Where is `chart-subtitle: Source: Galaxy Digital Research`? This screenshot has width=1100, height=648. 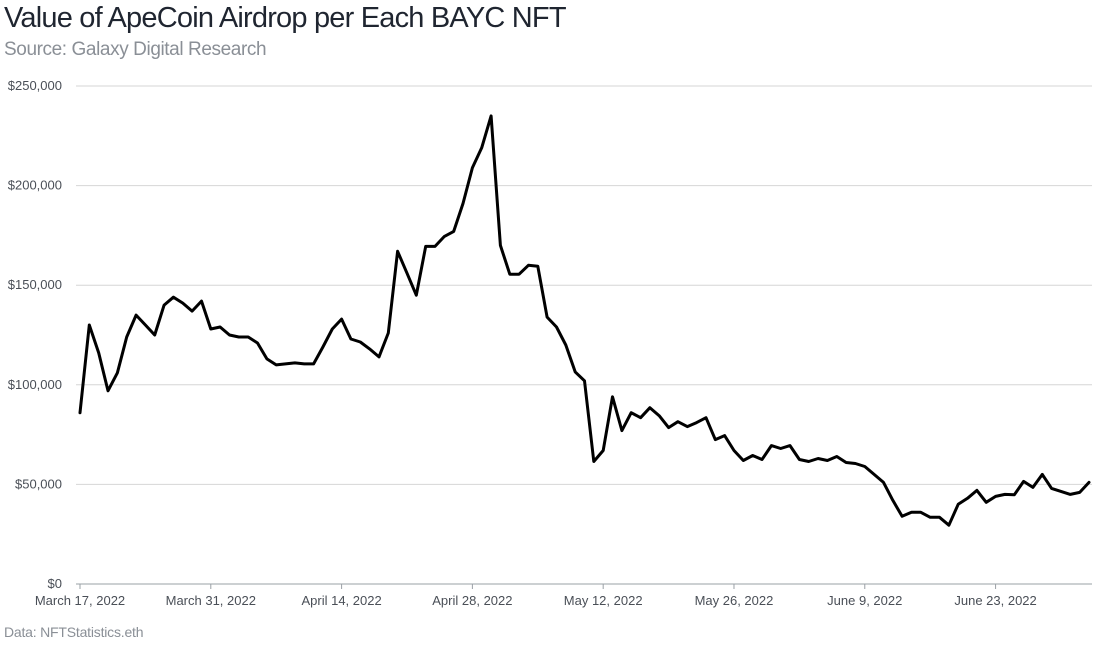 chart-subtitle: Source: Galaxy Digital Research is located at coordinates (135, 49).